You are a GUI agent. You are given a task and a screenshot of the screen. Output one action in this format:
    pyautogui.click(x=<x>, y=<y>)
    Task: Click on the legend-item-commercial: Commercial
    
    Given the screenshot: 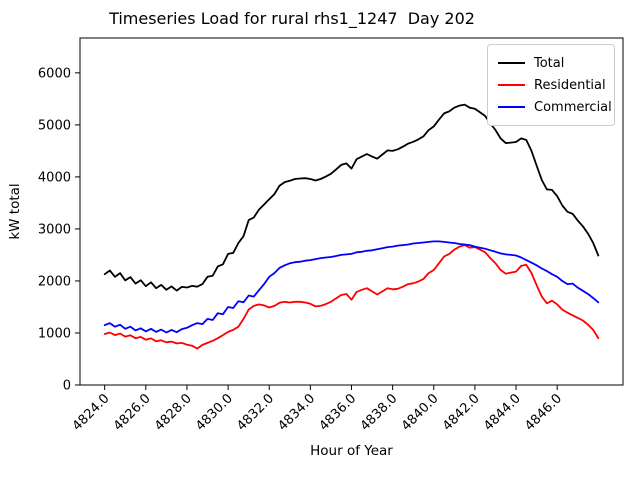 What is the action you would take?
    pyautogui.click(x=555, y=107)
    